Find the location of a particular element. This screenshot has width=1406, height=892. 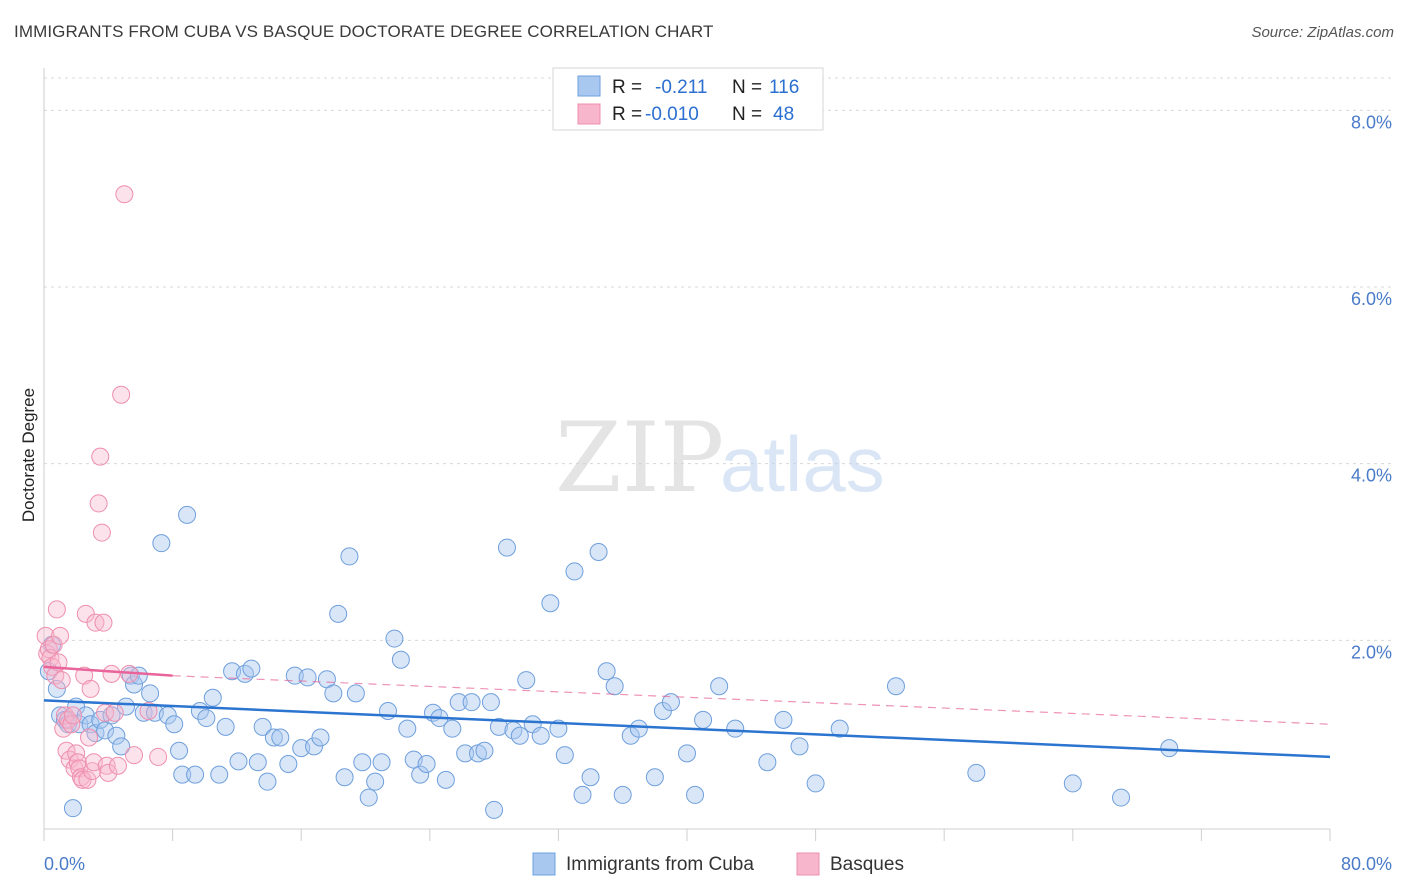

legend-bottom-swatch-blue is located at coordinates (544, 864).